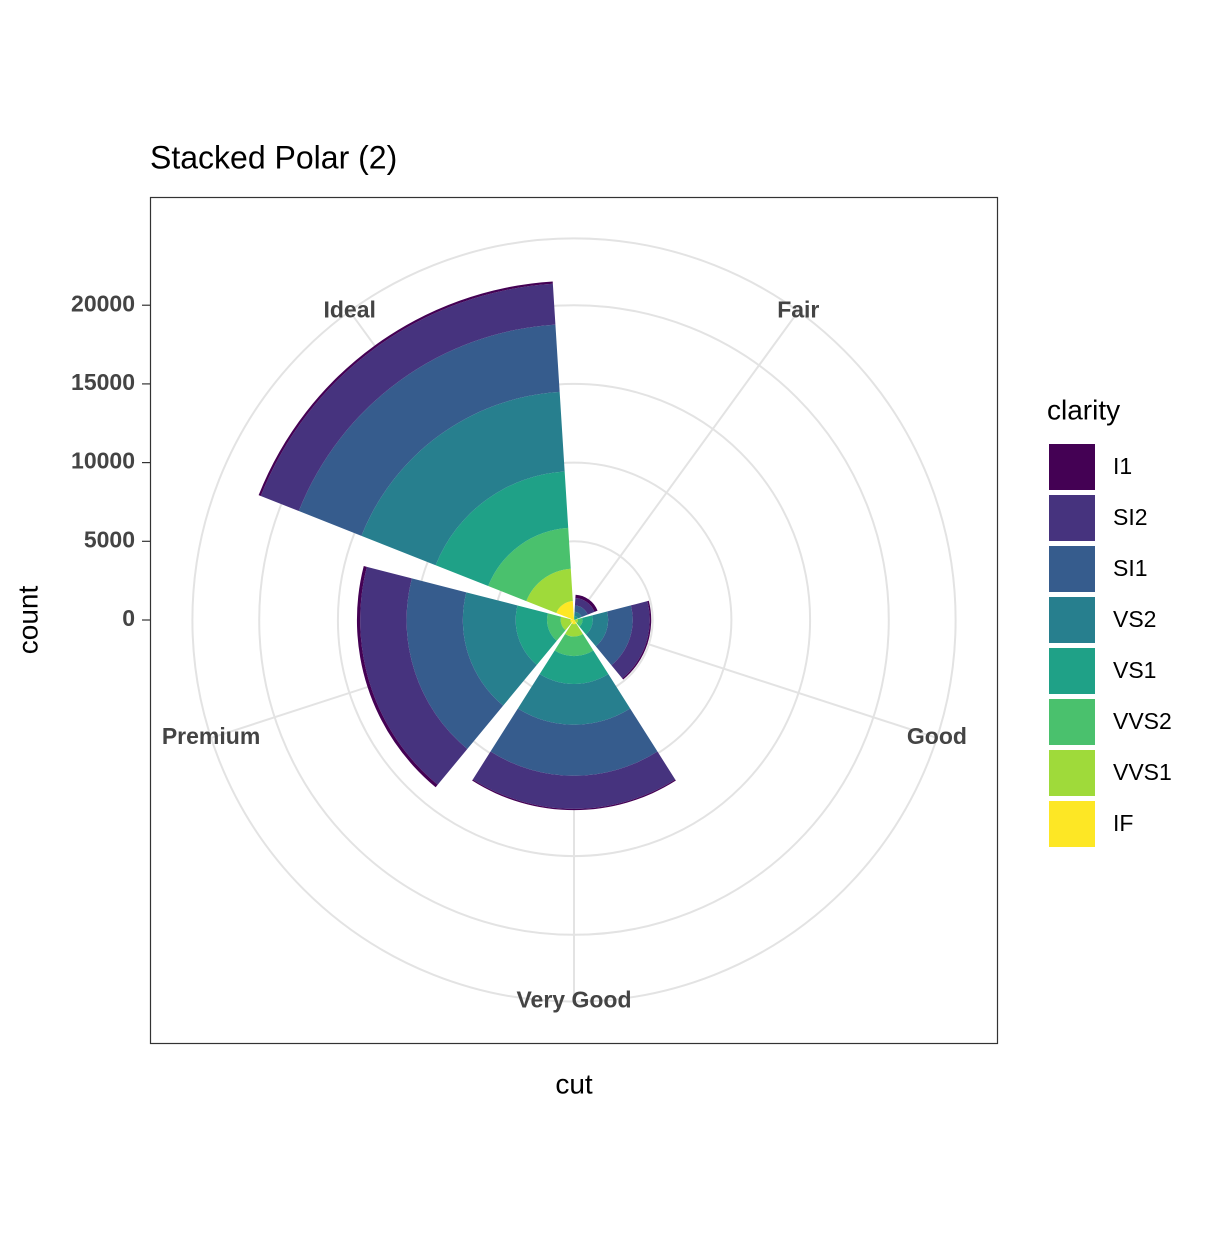  What do you see at coordinates (573, 1000) in the screenshot?
I see `category-label: Very Good` at bounding box center [573, 1000].